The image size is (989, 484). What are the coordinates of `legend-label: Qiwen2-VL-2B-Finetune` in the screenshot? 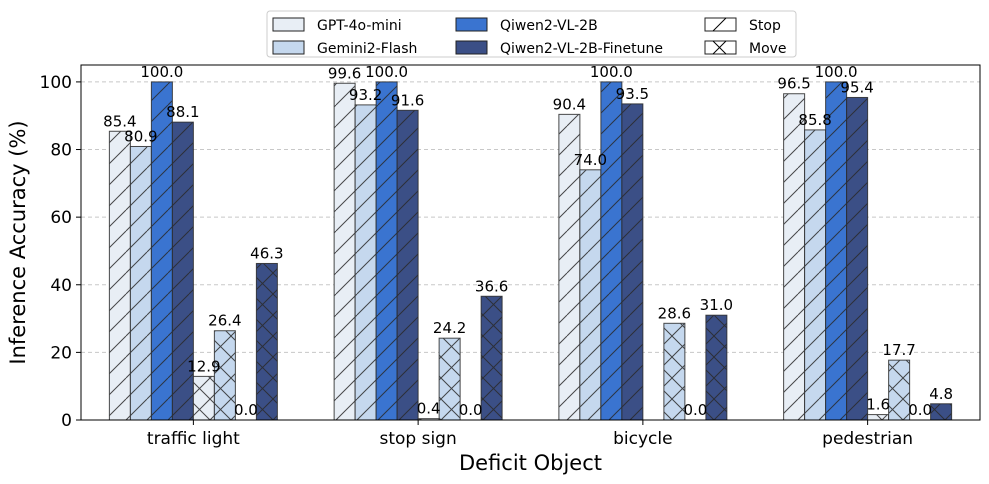 It's located at (581, 49).